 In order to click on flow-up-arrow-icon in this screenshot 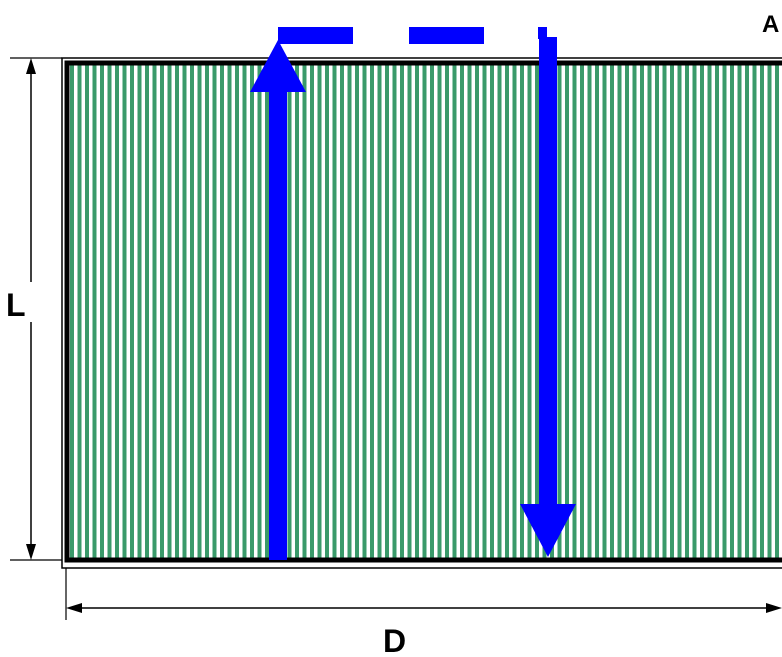, I will do `click(278, 300)`.